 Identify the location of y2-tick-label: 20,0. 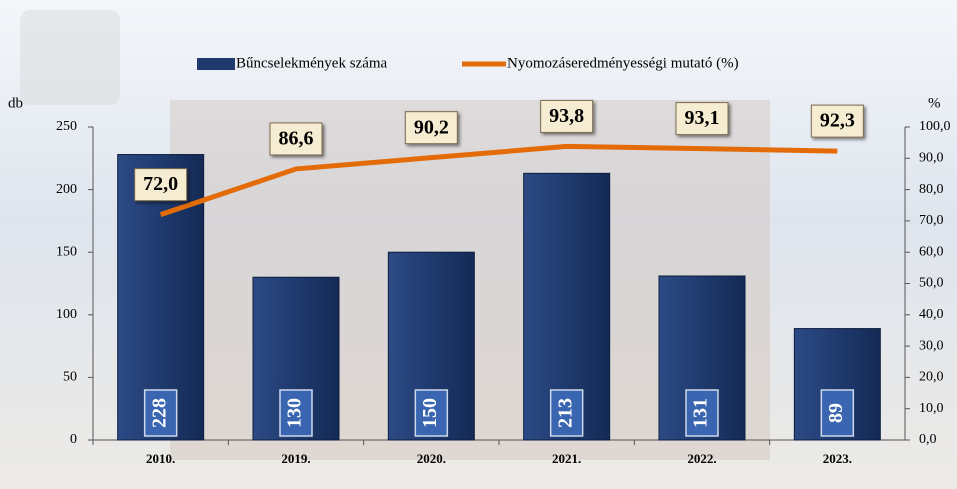
(931, 377).